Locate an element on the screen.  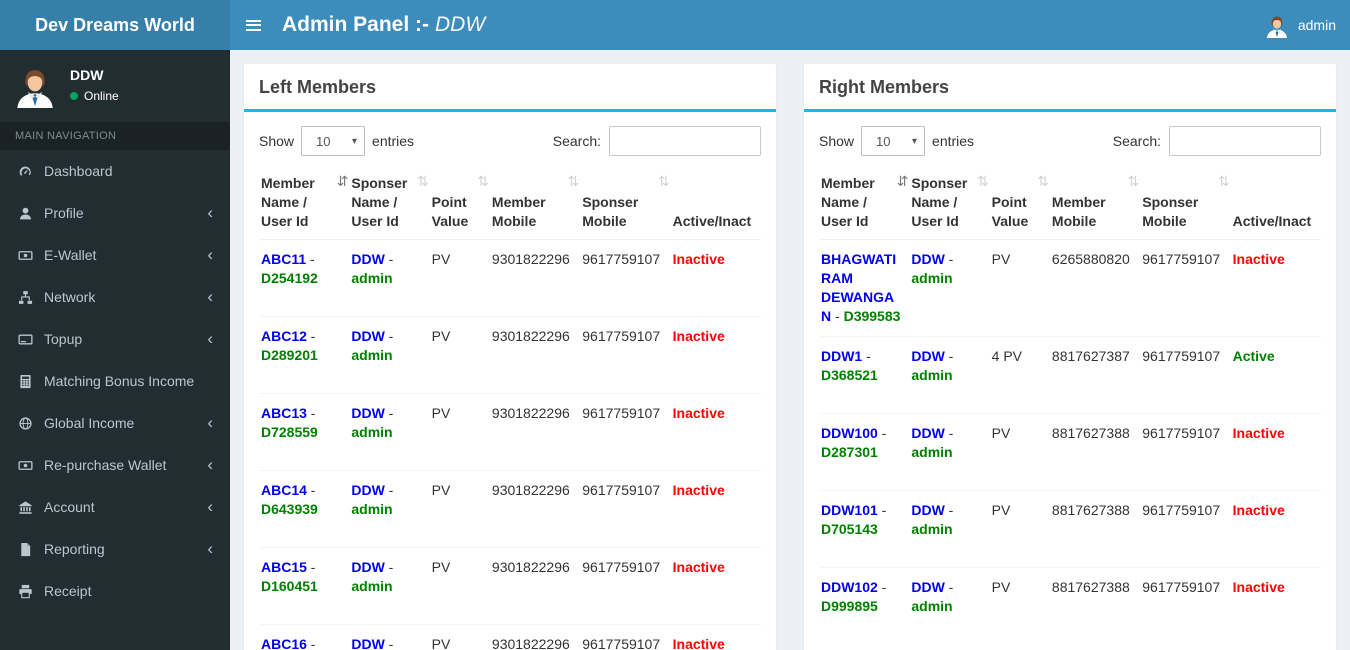
member-name-cell: ABC12 - D289201 is located at coordinates (304, 355).